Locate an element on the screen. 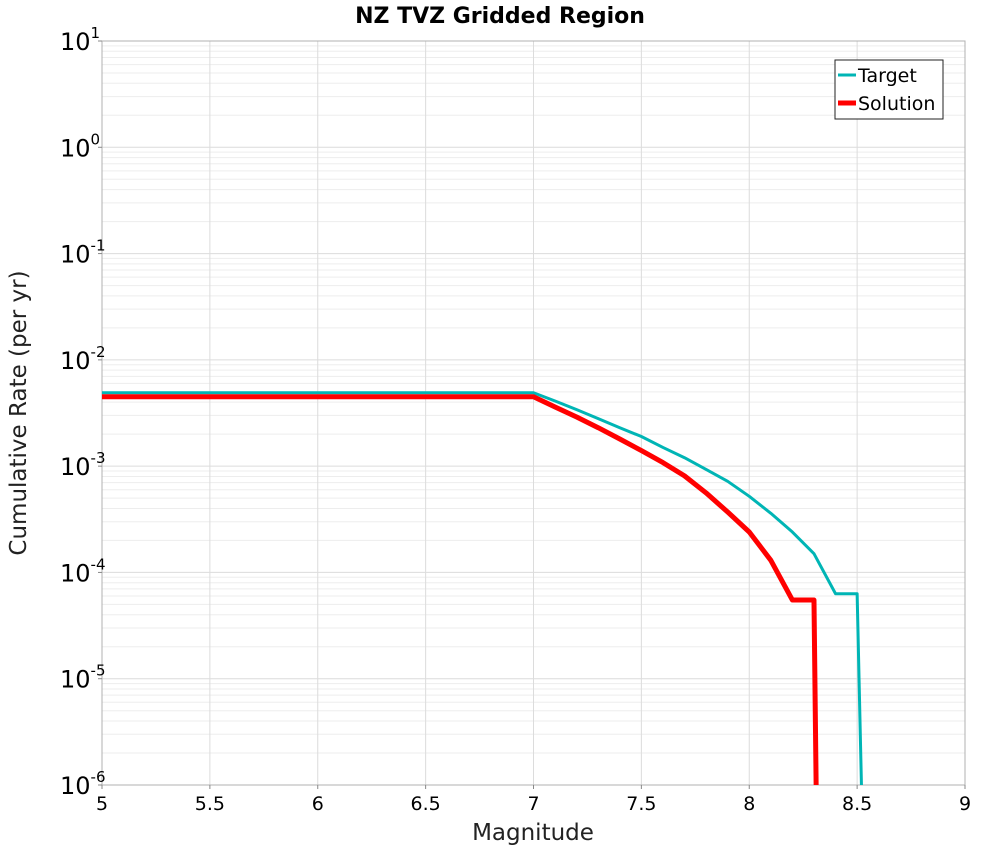 This screenshot has width=1000, height=850. x-tick-label: 7 is located at coordinates (533, 804).